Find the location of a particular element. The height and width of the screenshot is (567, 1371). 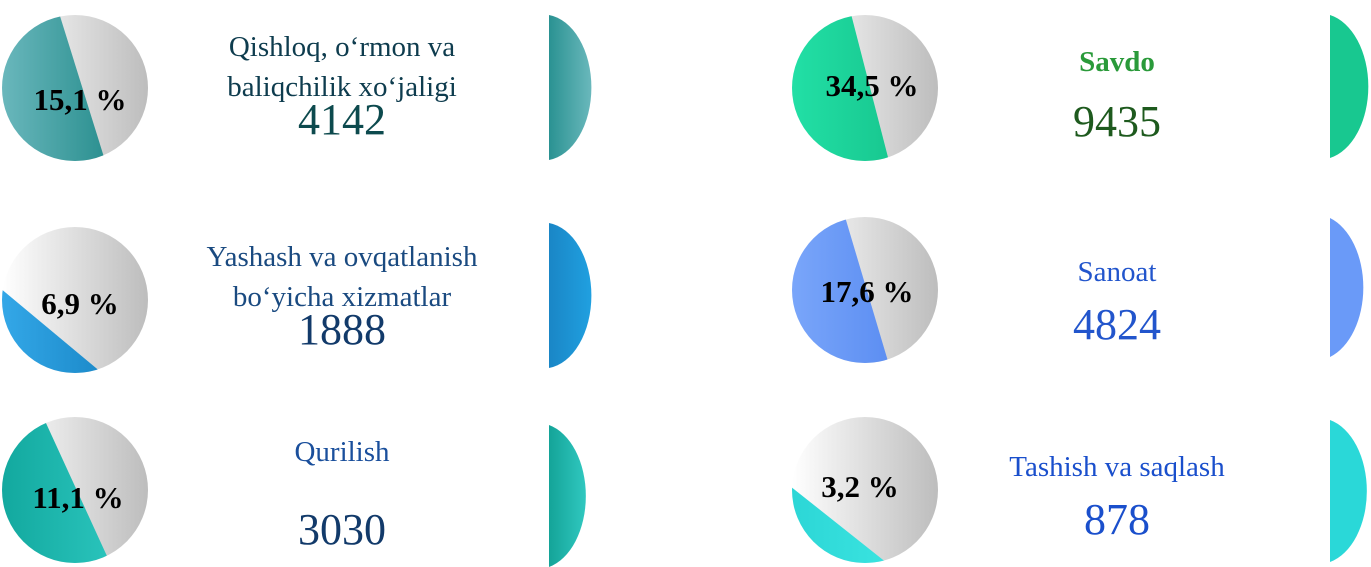

label: bo‘yicha xizmatlar is located at coordinates (342, 297).